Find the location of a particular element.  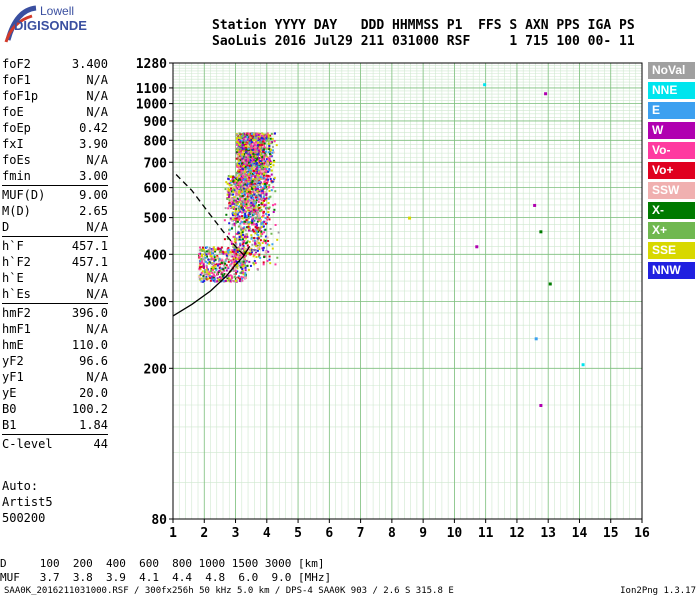

legend-item-ssw: SSW is located at coordinates (671, 190).